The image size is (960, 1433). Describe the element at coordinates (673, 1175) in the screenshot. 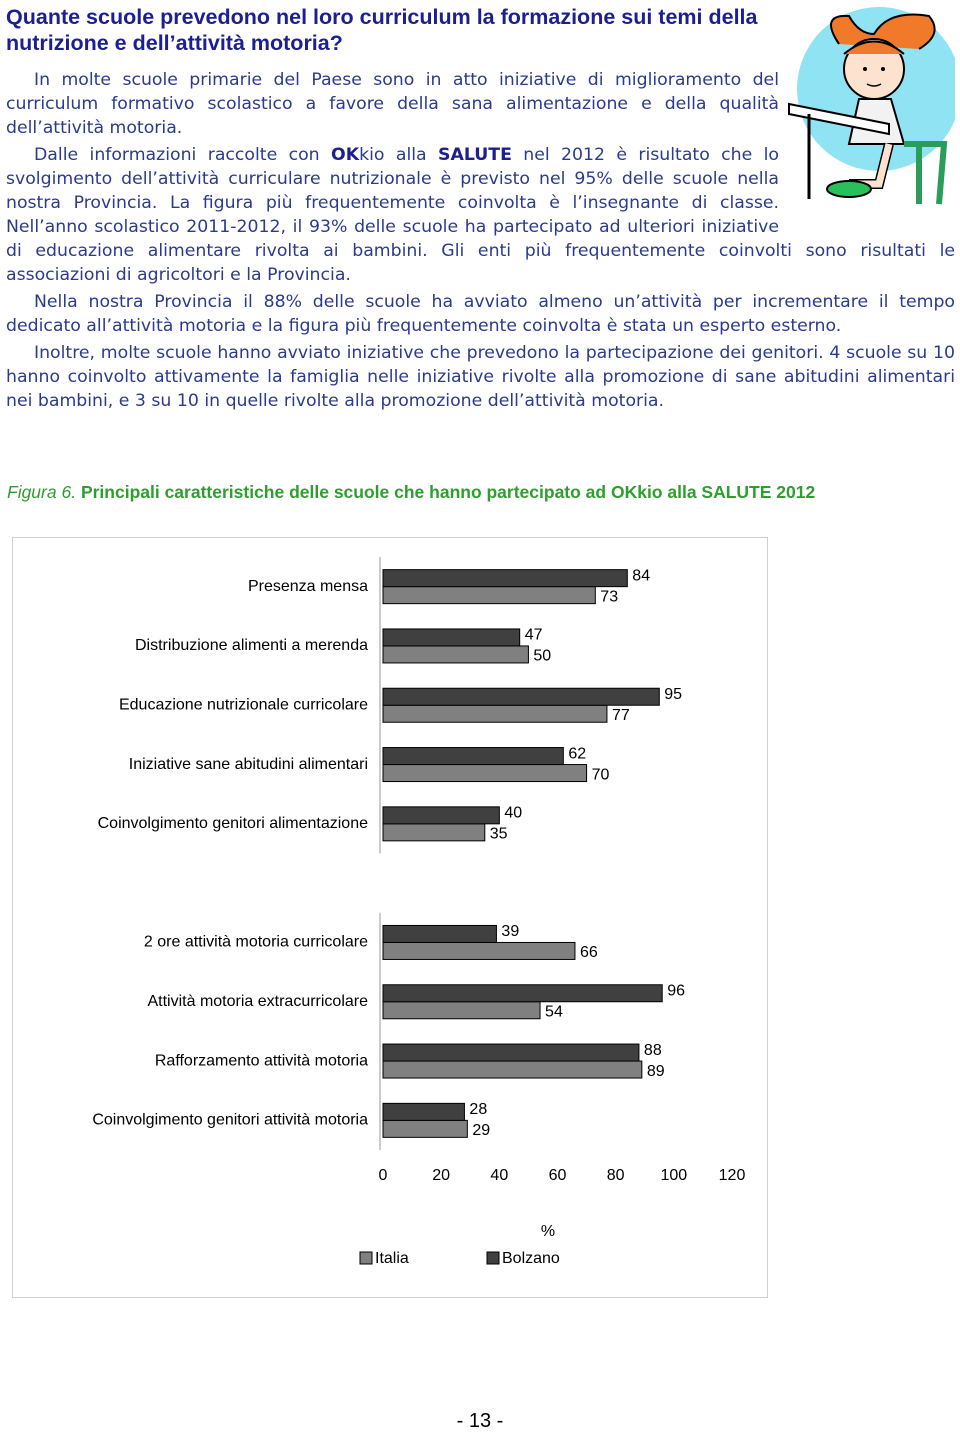

I see `x-tick-label: 100` at that location.